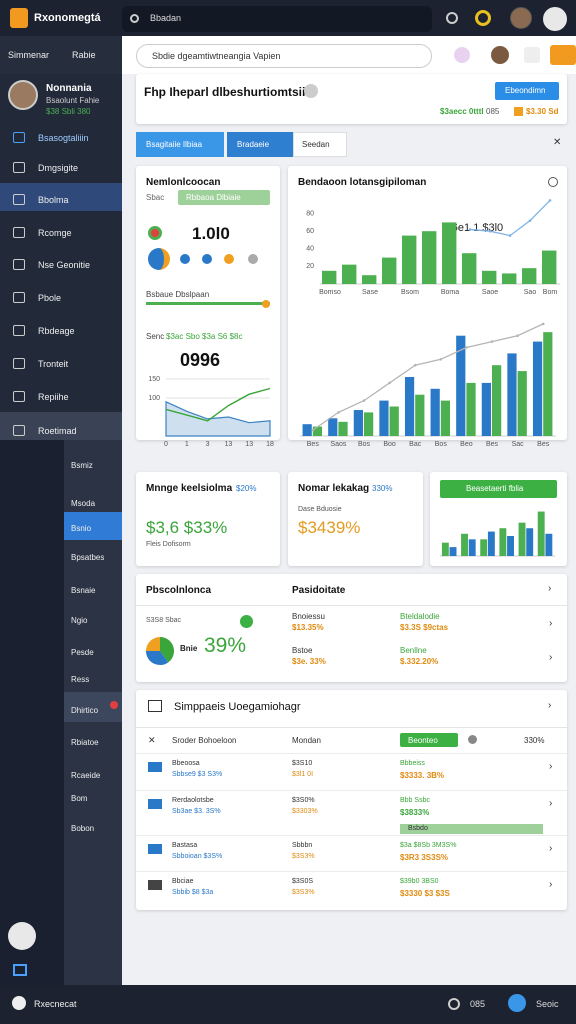 This screenshot has width=576, height=1024. Describe the element at coordinates (79, 798) in the screenshot. I see `submenu-item: Bom` at that location.